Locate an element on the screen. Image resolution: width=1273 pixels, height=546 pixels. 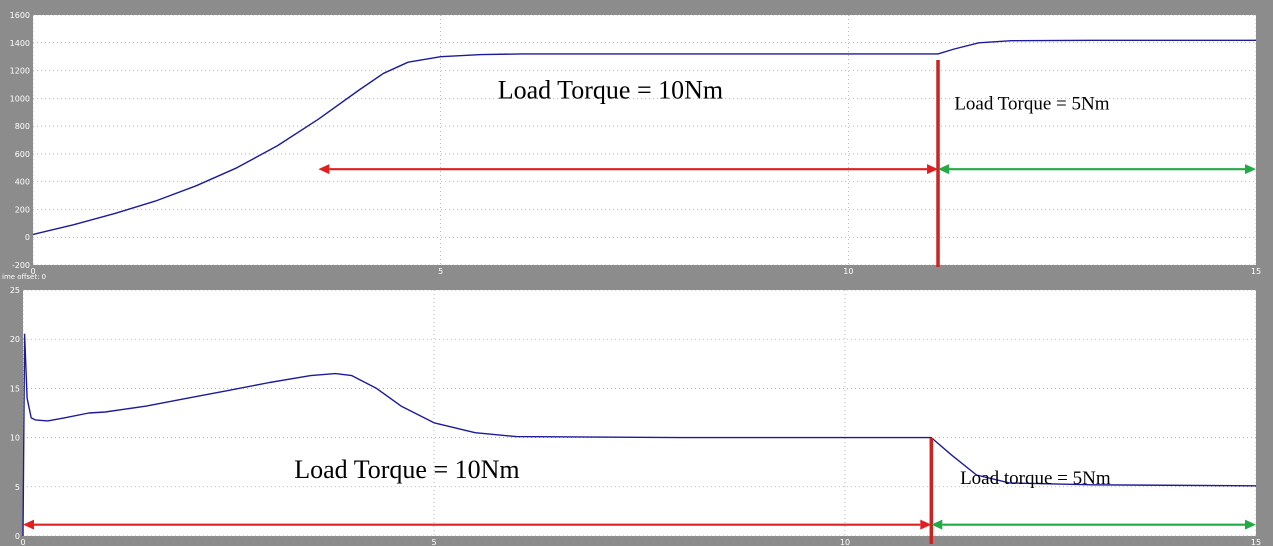
y-tick-label: 800 is located at coordinates (22, 126).